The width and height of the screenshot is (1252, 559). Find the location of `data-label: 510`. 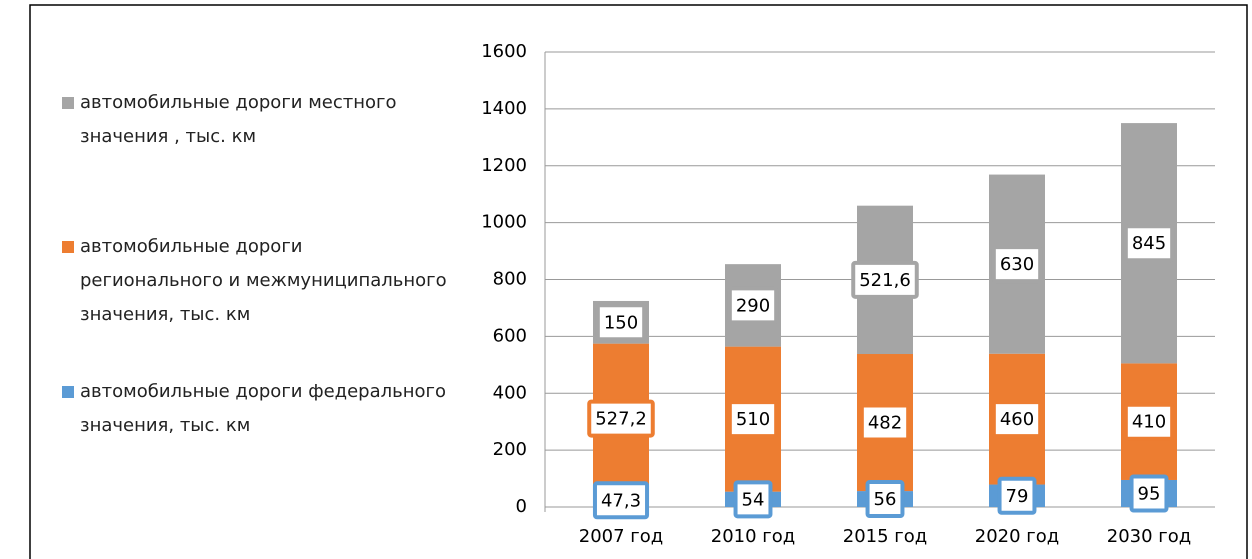

data-label: 510 is located at coordinates (753, 419).